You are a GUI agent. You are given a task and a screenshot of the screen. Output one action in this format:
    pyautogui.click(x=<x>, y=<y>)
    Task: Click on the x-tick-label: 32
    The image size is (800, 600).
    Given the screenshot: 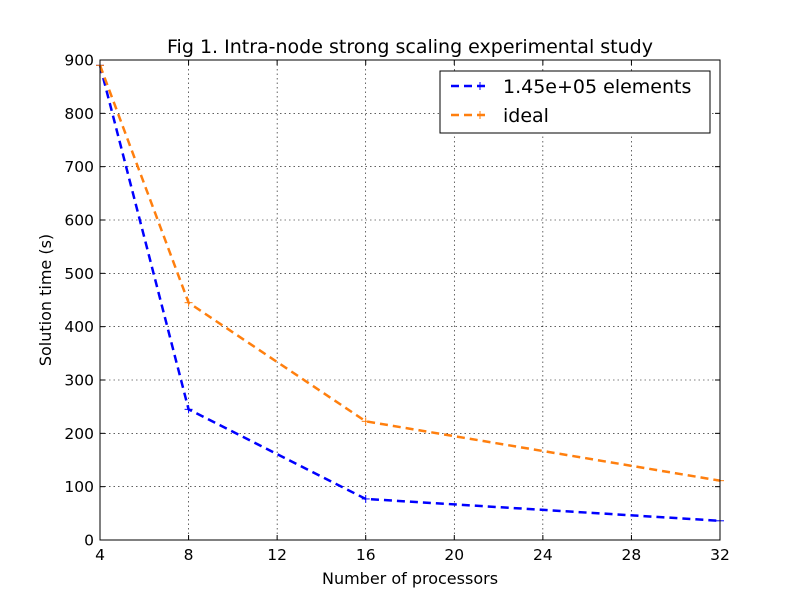 What is the action you would take?
    pyautogui.click(x=720, y=555)
    